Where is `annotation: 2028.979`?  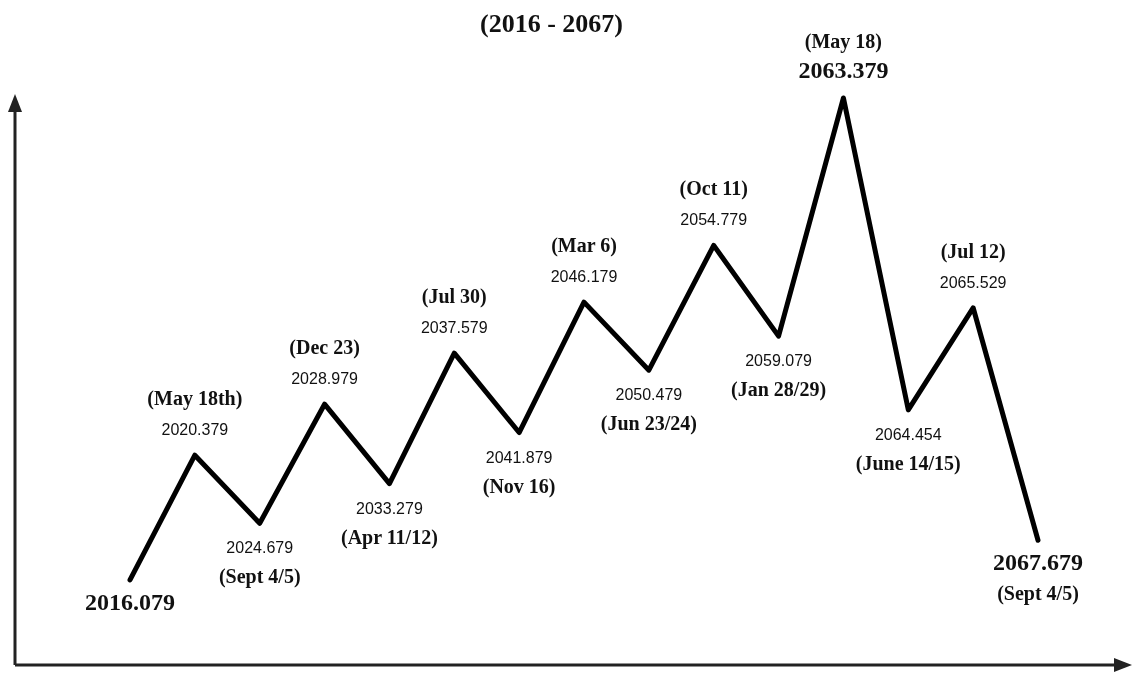 annotation: 2028.979 is located at coordinates (325, 379).